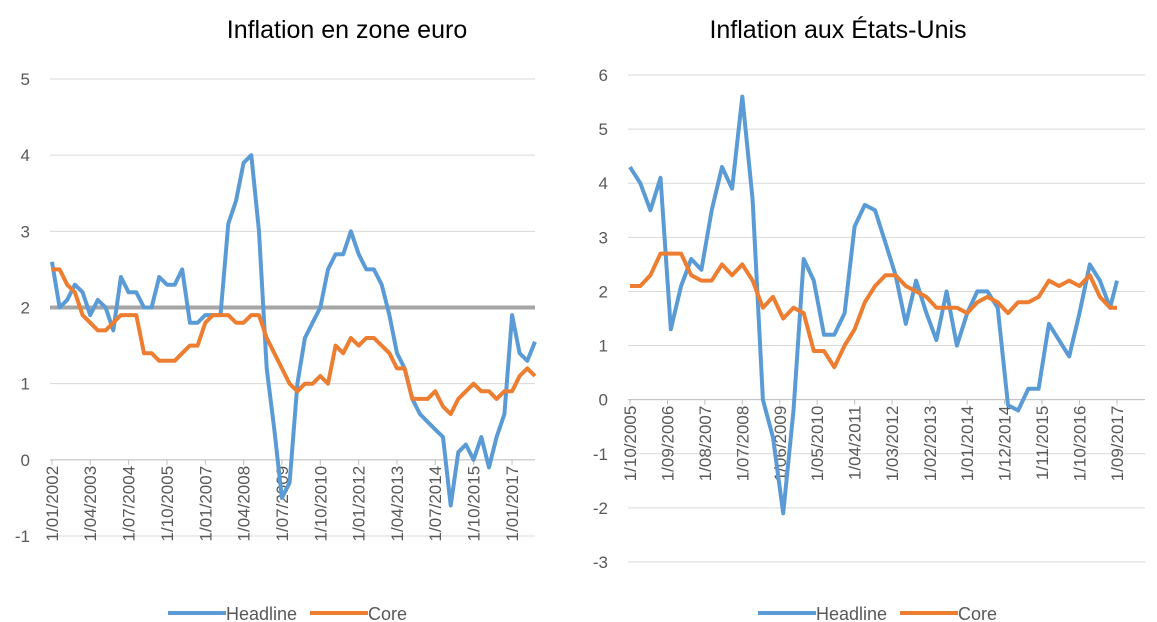 Image resolution: width=1157 pixels, height=622 pixels. Describe the element at coordinates (359, 504) in the screenshot. I see `x-tick-label: 1/01/2012` at that location.